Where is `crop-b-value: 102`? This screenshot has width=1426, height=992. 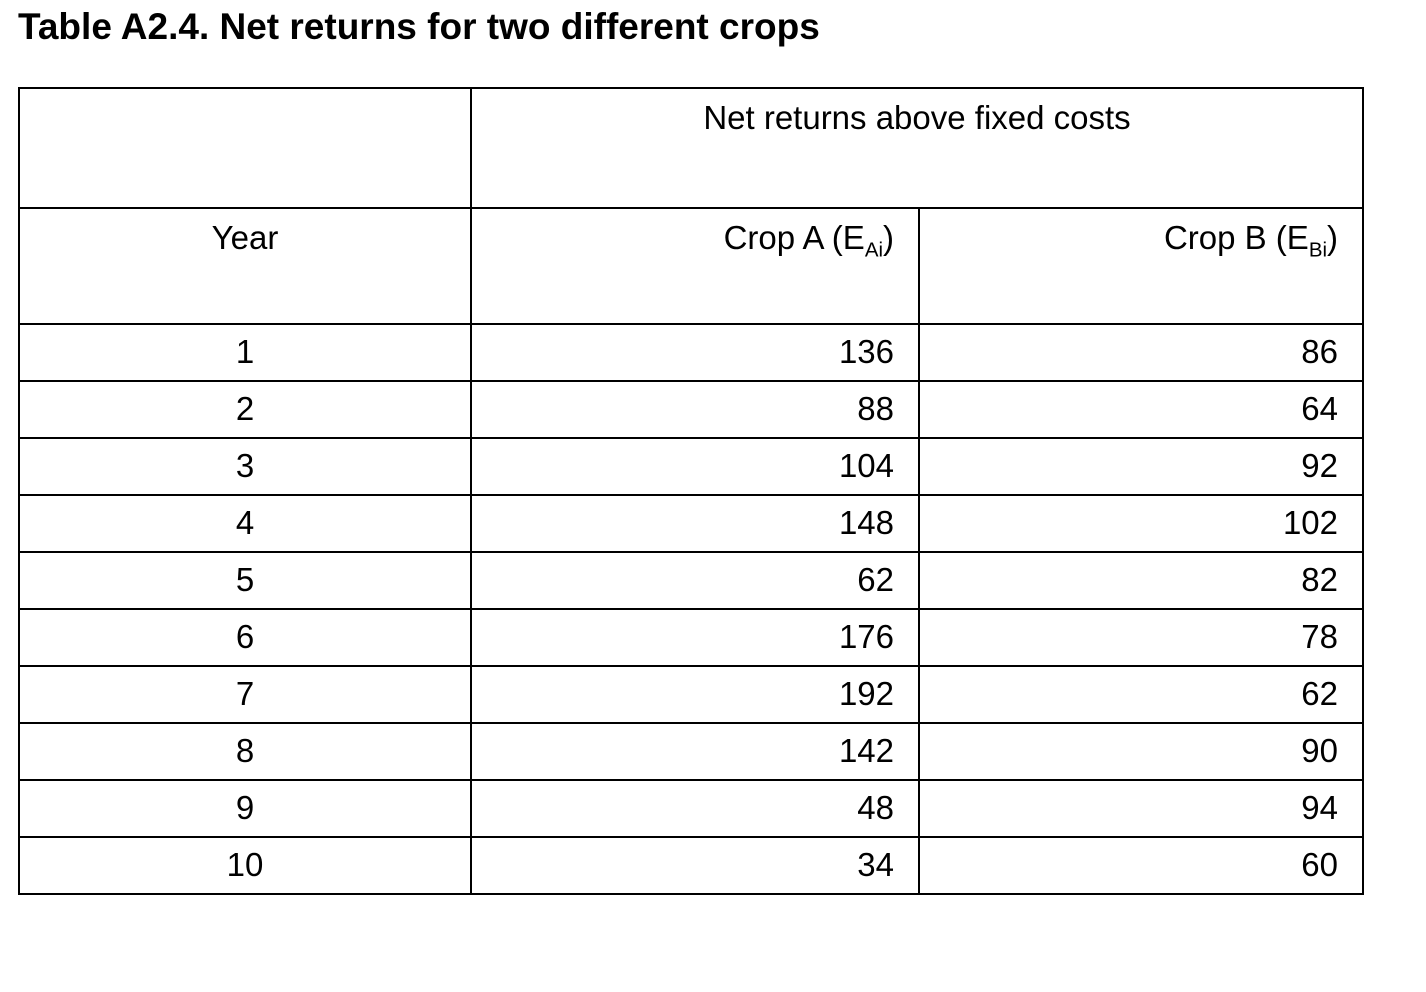 crop-b-value: 102 is located at coordinates (1141, 523).